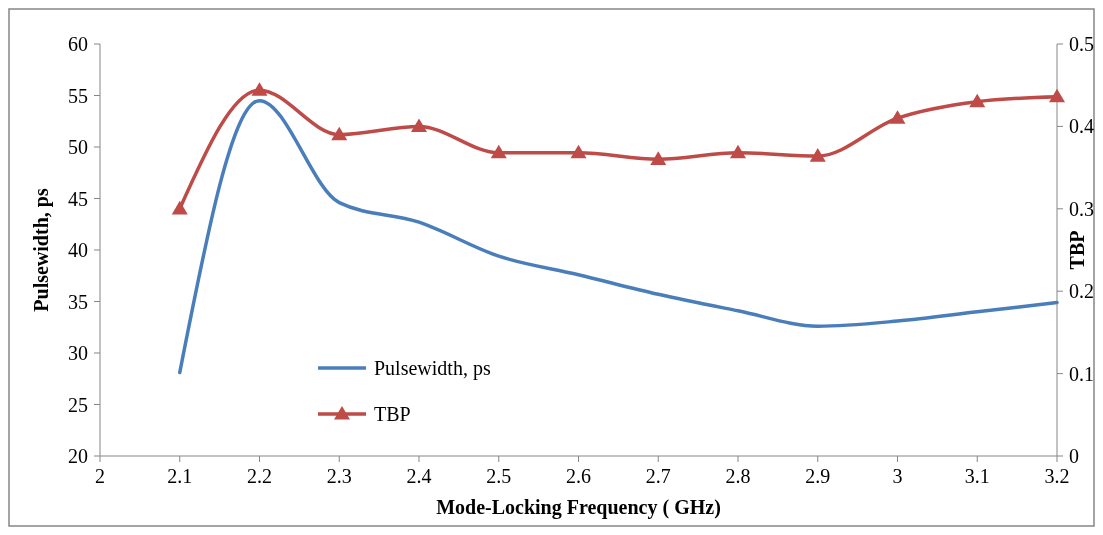 The image size is (1103, 535). Describe the element at coordinates (1074, 456) in the screenshot. I see `y2-tick-label: 0` at that location.